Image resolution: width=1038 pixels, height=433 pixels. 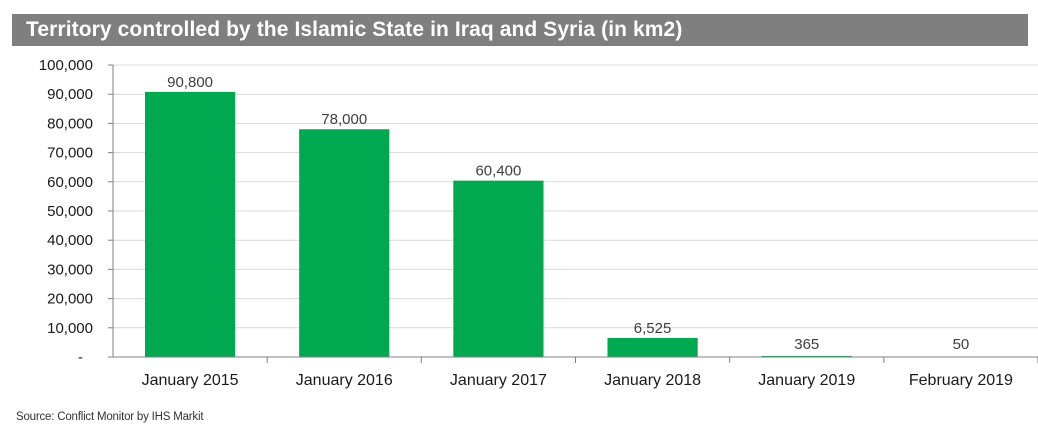 I want to click on y-tick-label: -, so click(x=80, y=357).